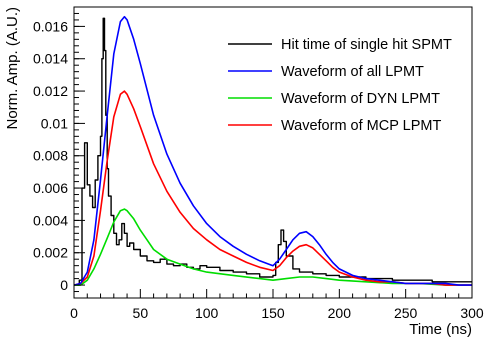 The height and width of the screenshot is (345, 484). Describe the element at coordinates (361, 126) in the screenshot. I see `legend-label-3: Waveform of MCP LPMT` at that location.